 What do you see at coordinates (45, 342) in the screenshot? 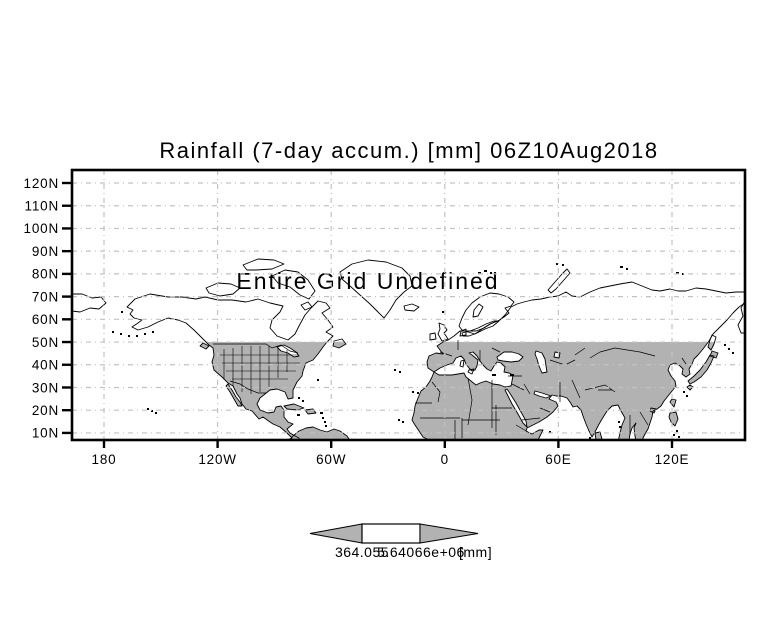
I see `y-tick-label: 50N` at bounding box center [45, 342].